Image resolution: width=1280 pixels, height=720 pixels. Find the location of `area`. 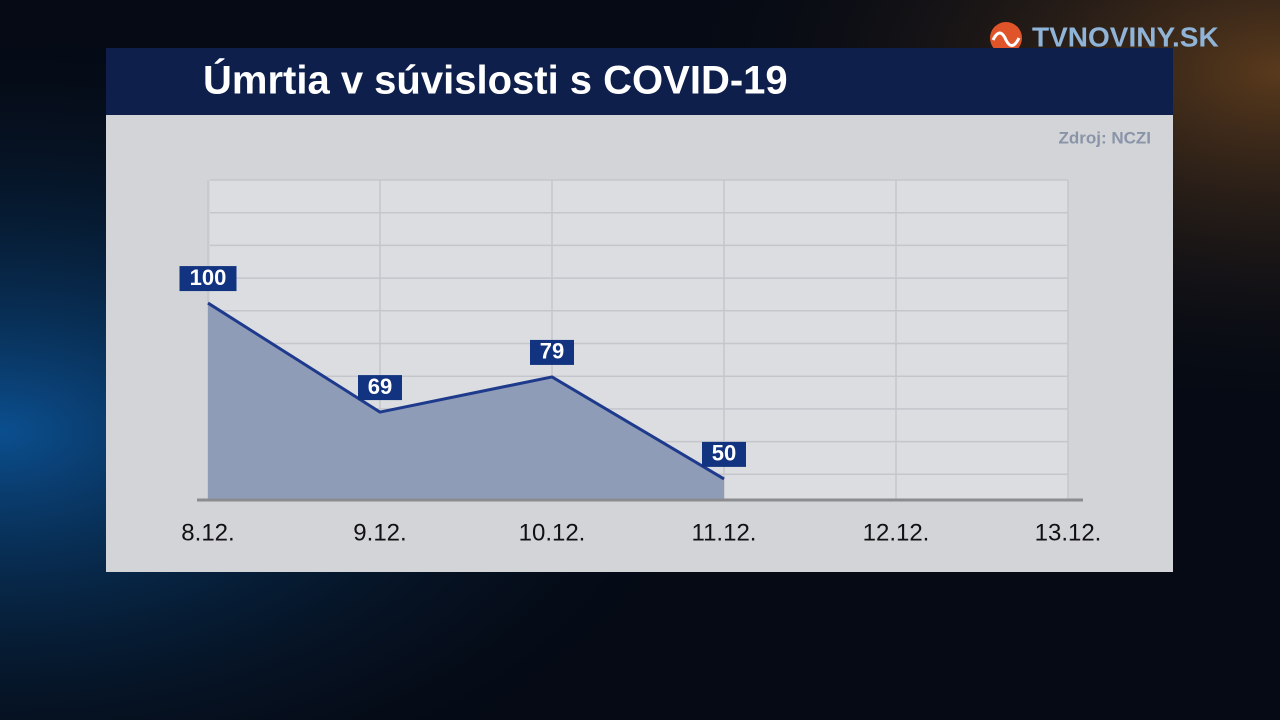

area is located at coordinates (466, 401).